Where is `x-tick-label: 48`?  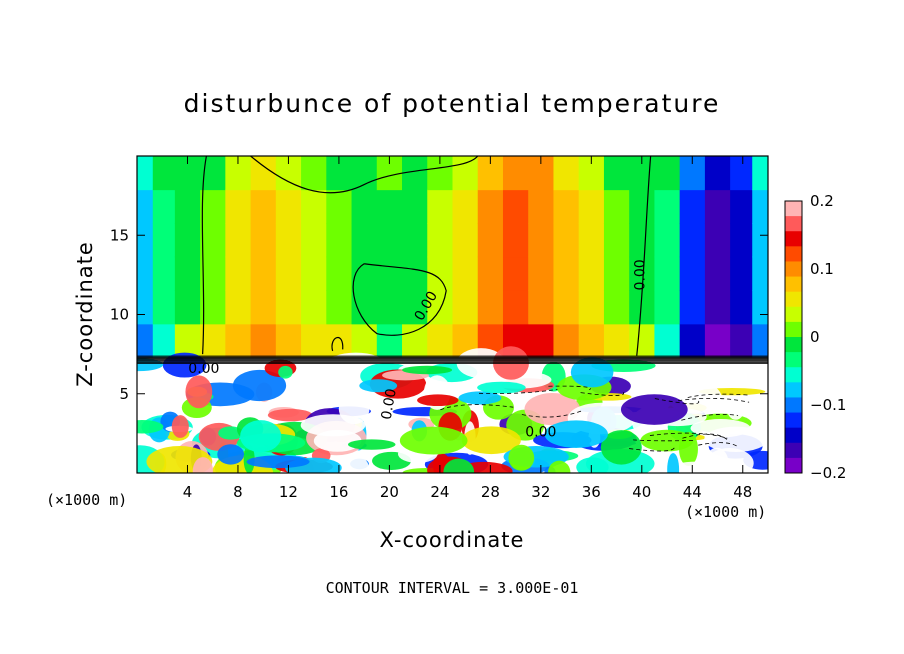
x-tick-label: 48 is located at coordinates (742, 492).